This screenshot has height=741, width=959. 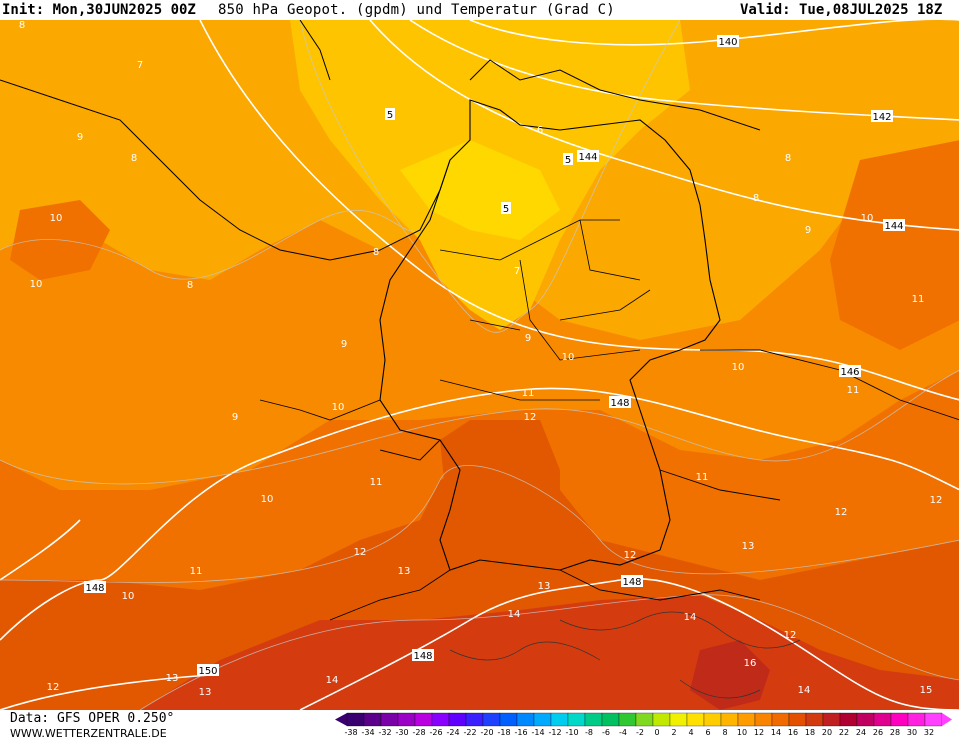 I want to click on geopotential-label: 150, so click(x=207, y=671).